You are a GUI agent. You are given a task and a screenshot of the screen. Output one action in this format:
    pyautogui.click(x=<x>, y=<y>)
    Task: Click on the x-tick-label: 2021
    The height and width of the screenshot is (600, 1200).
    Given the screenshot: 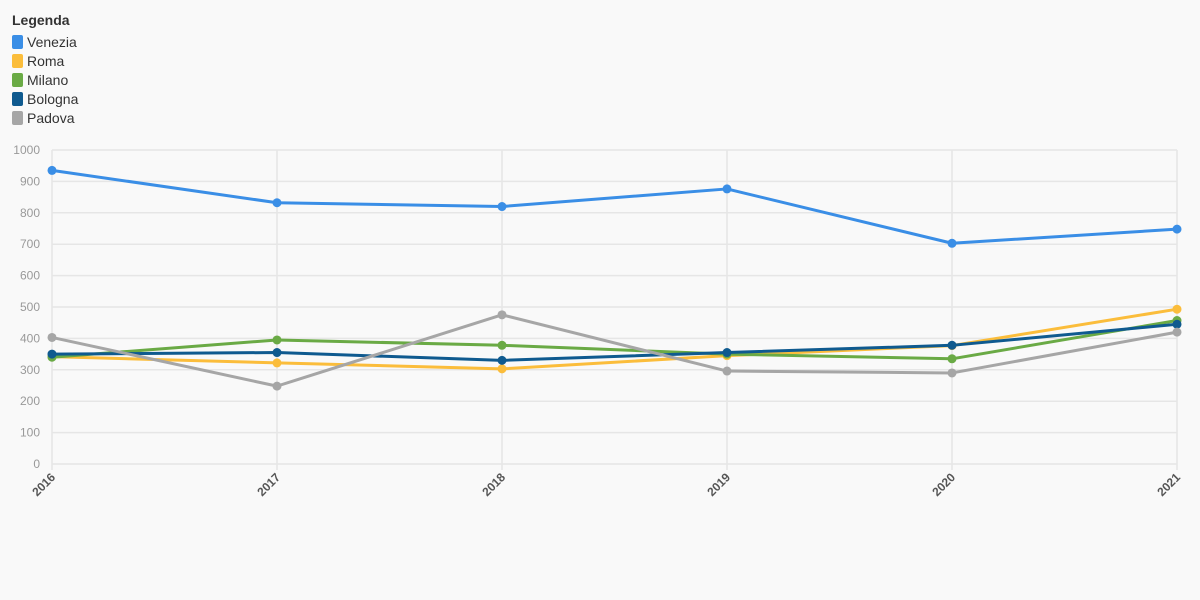 What is the action you would take?
    pyautogui.click(x=1168, y=484)
    